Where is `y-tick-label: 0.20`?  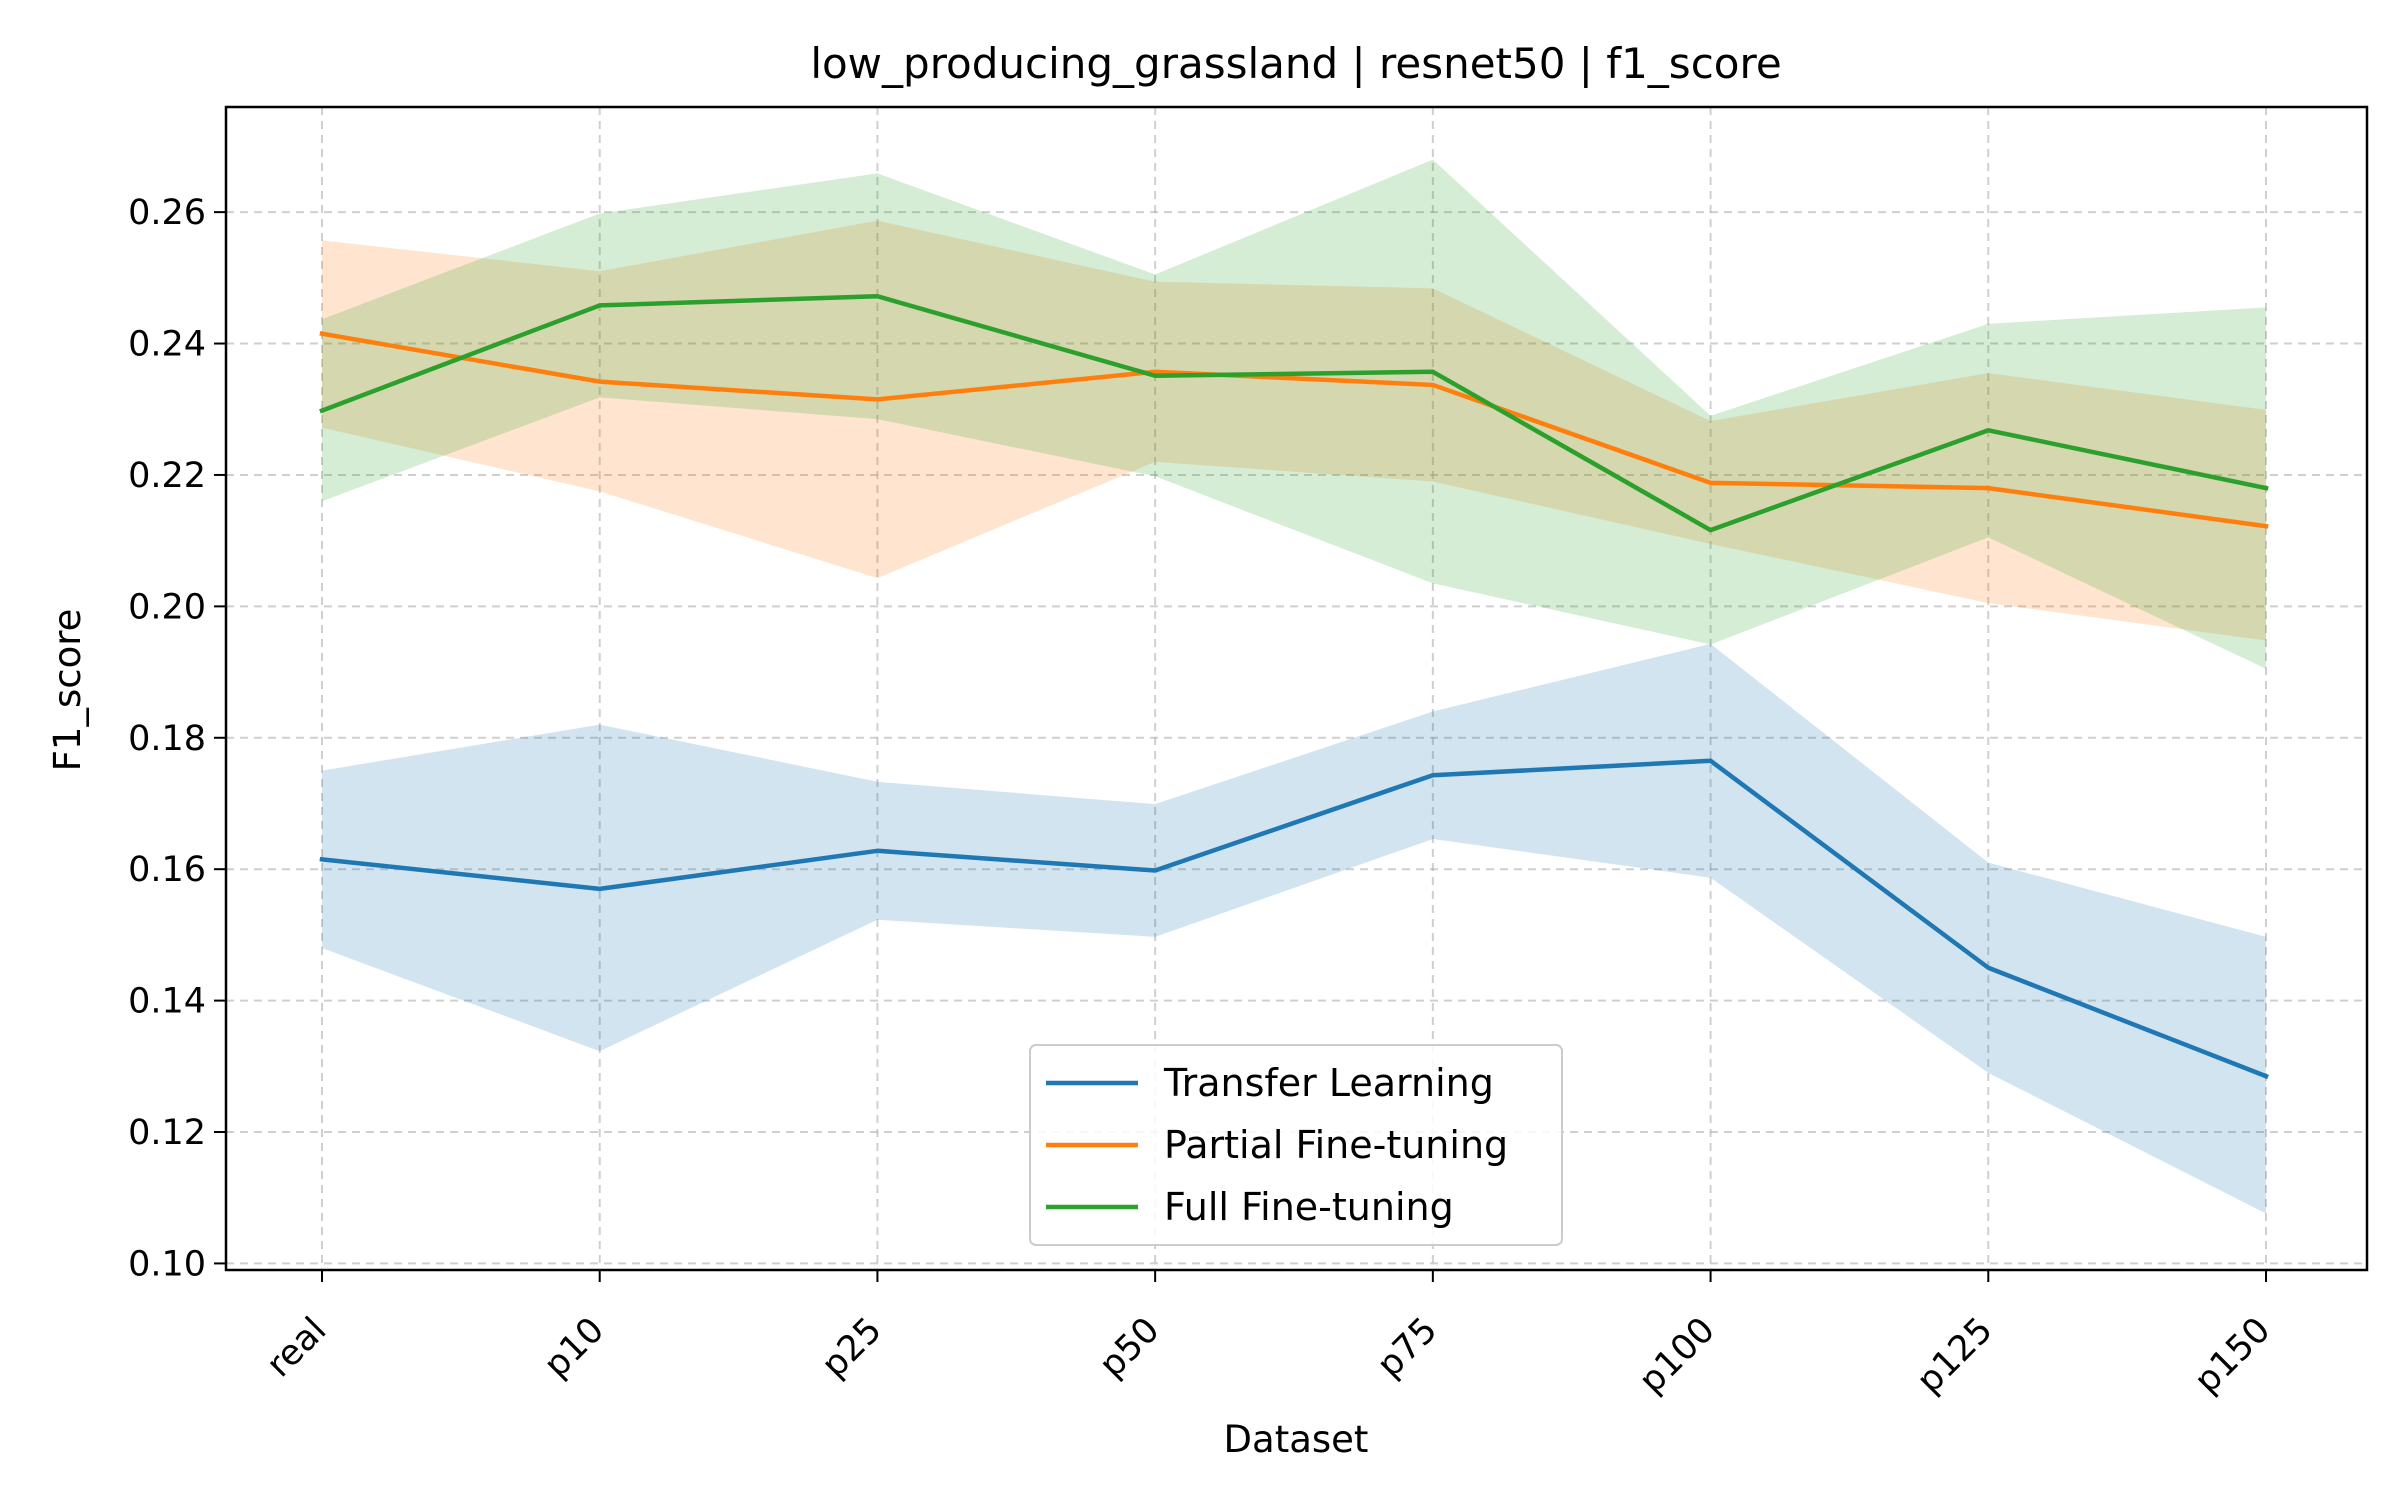 y-tick-label: 0.20 is located at coordinates (167, 607).